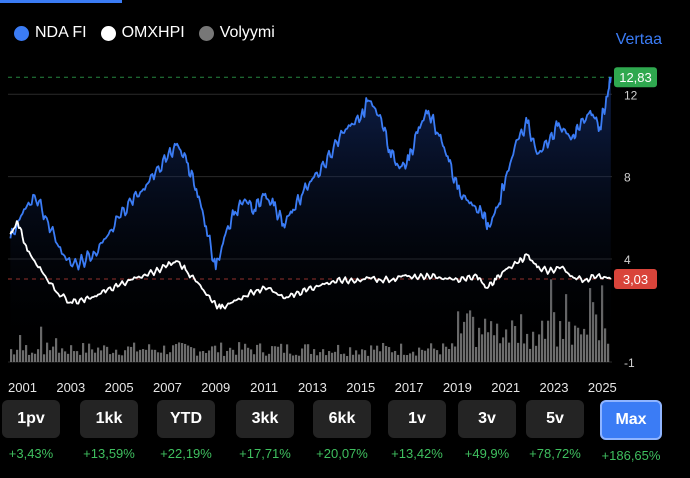  I want to click on y-tick-label: 4, so click(627, 260).